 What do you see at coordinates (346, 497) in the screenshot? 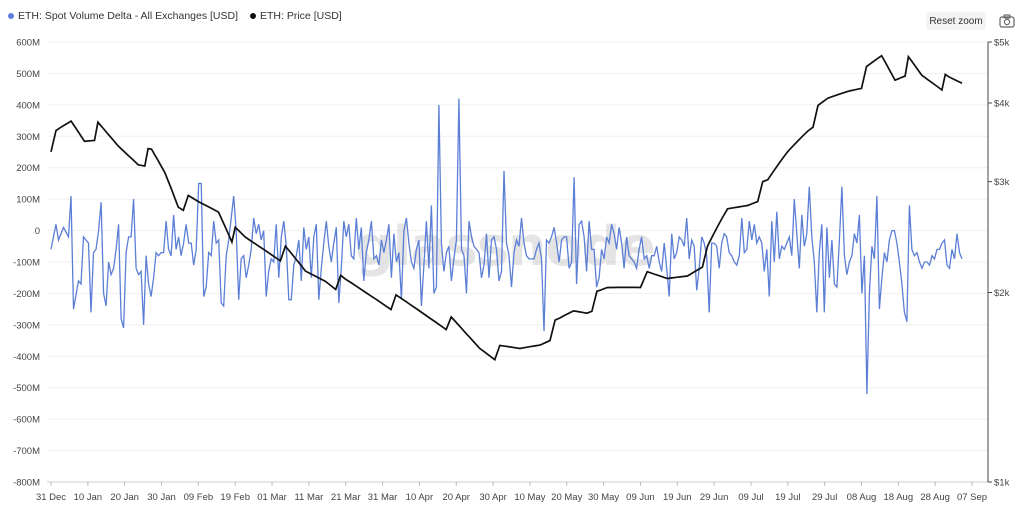
I see `x-tick-label: 21 Mar` at bounding box center [346, 497].